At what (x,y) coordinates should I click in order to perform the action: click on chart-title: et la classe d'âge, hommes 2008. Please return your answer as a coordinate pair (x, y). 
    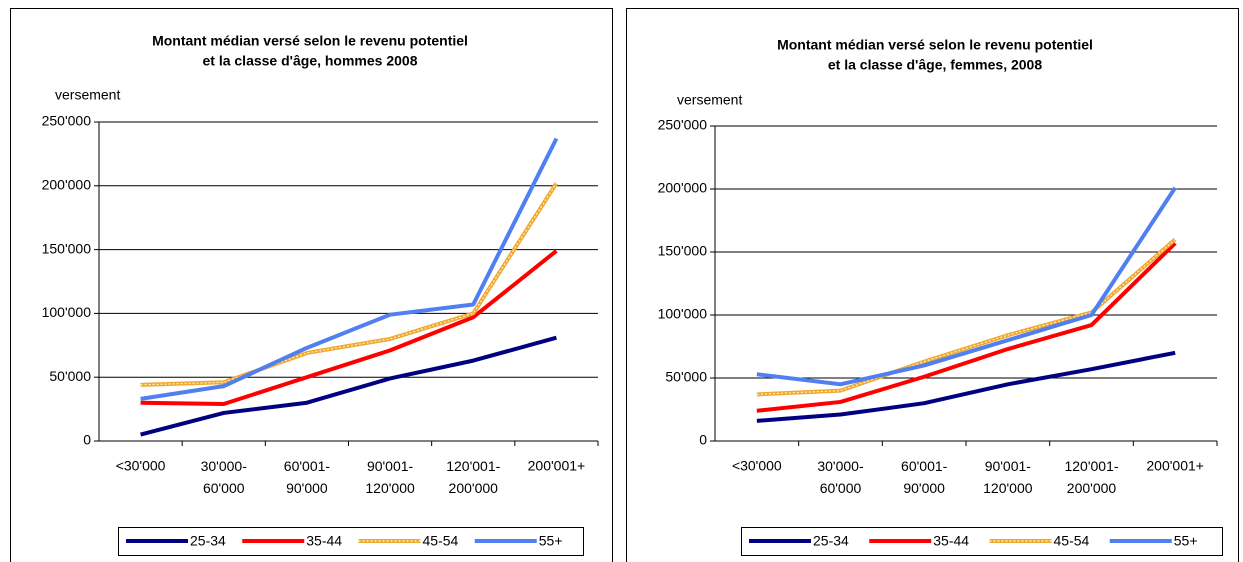
    Looking at the image, I should click on (309, 61).